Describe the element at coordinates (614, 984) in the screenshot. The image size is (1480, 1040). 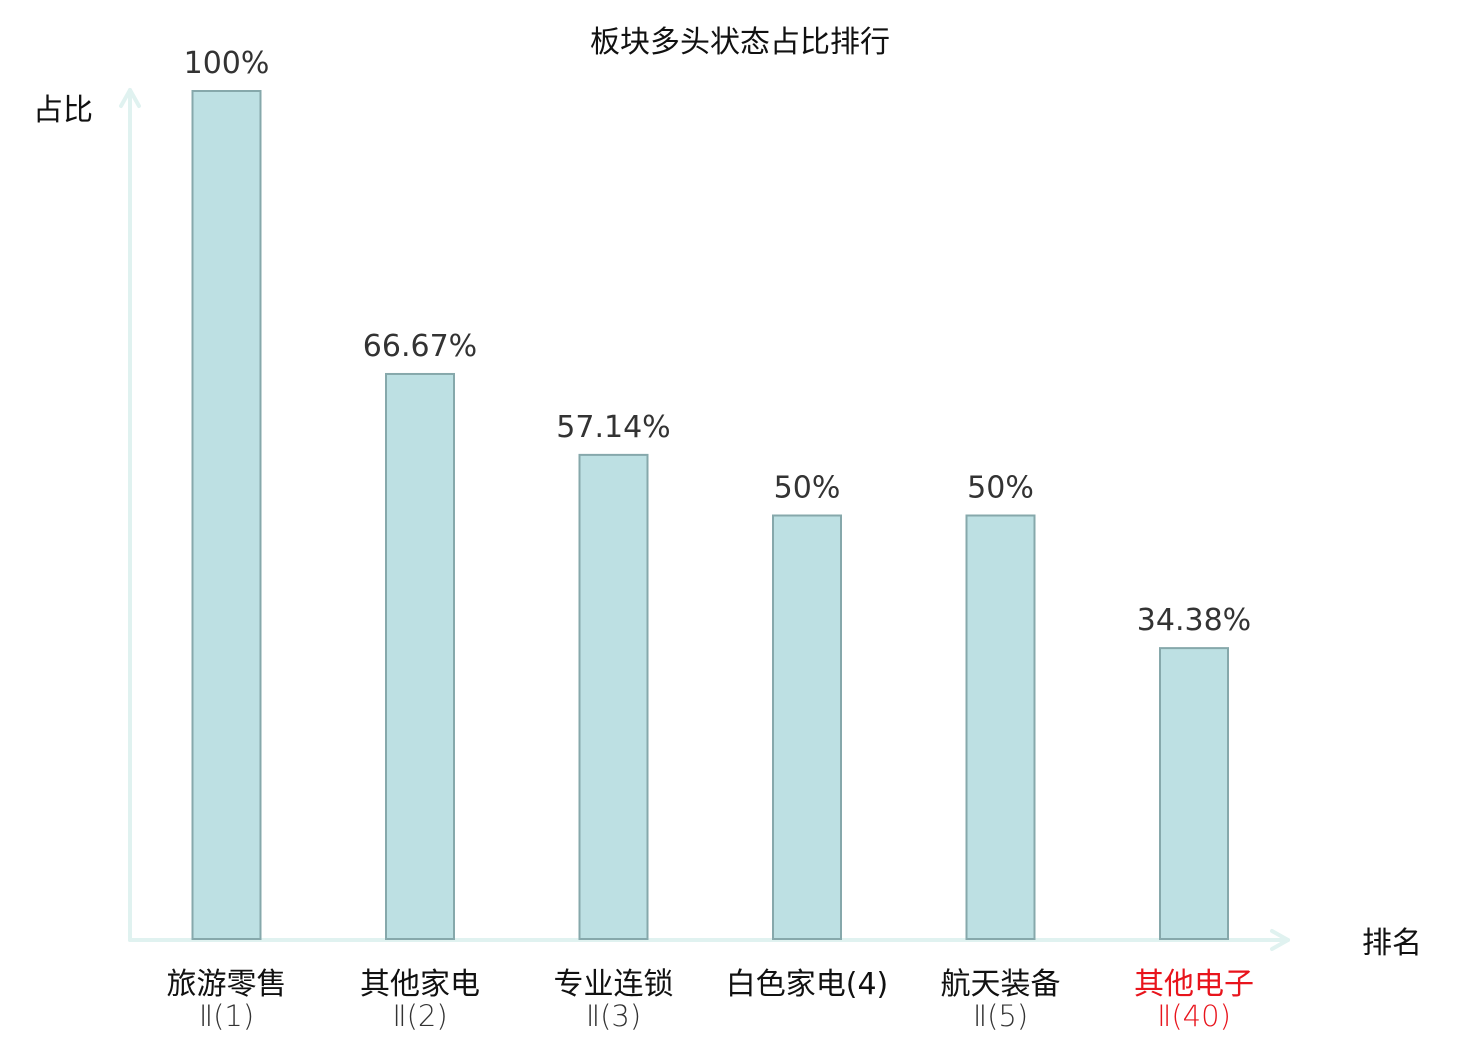
I see `x-tick-label: 专业连锁` at that location.